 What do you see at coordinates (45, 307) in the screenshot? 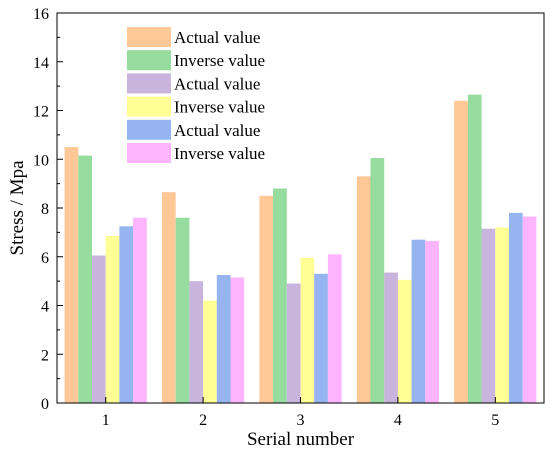
I see `y-tick-label: 4` at bounding box center [45, 307].